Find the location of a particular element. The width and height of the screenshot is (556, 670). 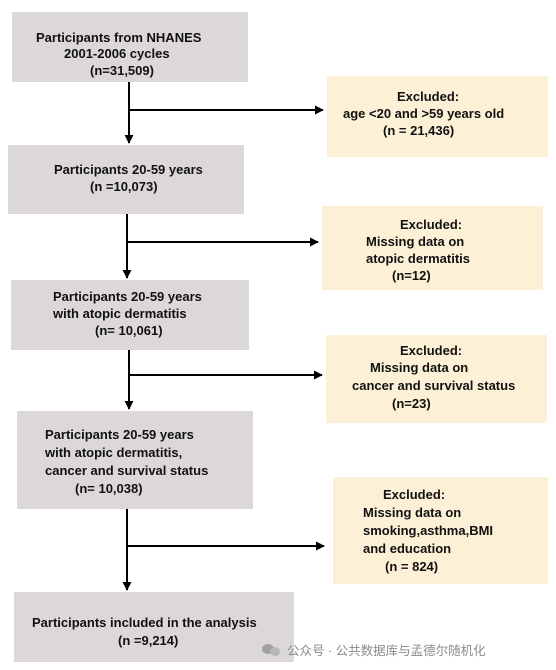

excluded-box-4-line-4: and education is located at coordinates (407, 548).